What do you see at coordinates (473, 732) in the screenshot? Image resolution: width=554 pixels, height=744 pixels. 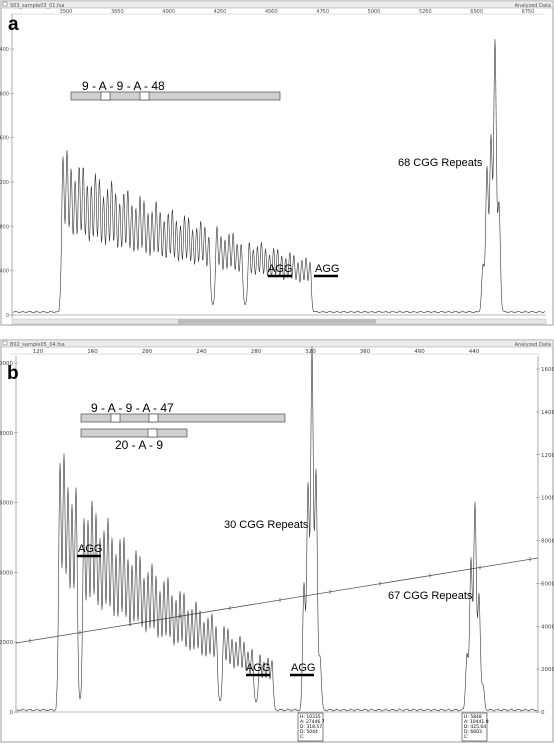 I see `svg-text: D: 6603` at bounding box center [473, 732].